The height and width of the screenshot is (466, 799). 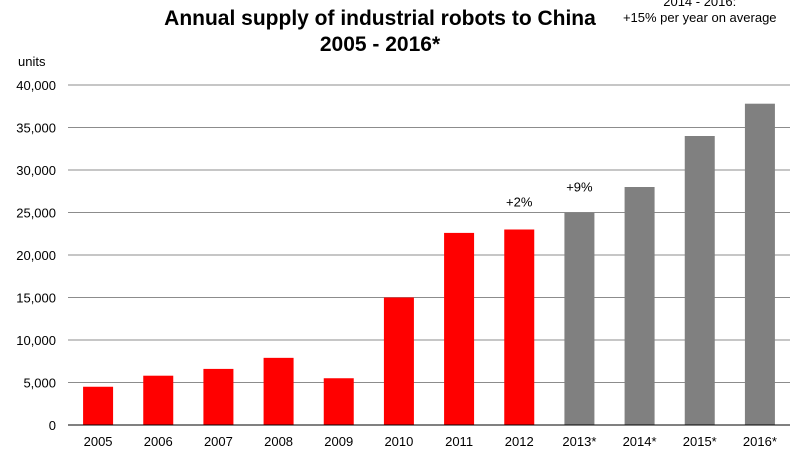 I want to click on x-tick-label: 2008, so click(x=278, y=441).